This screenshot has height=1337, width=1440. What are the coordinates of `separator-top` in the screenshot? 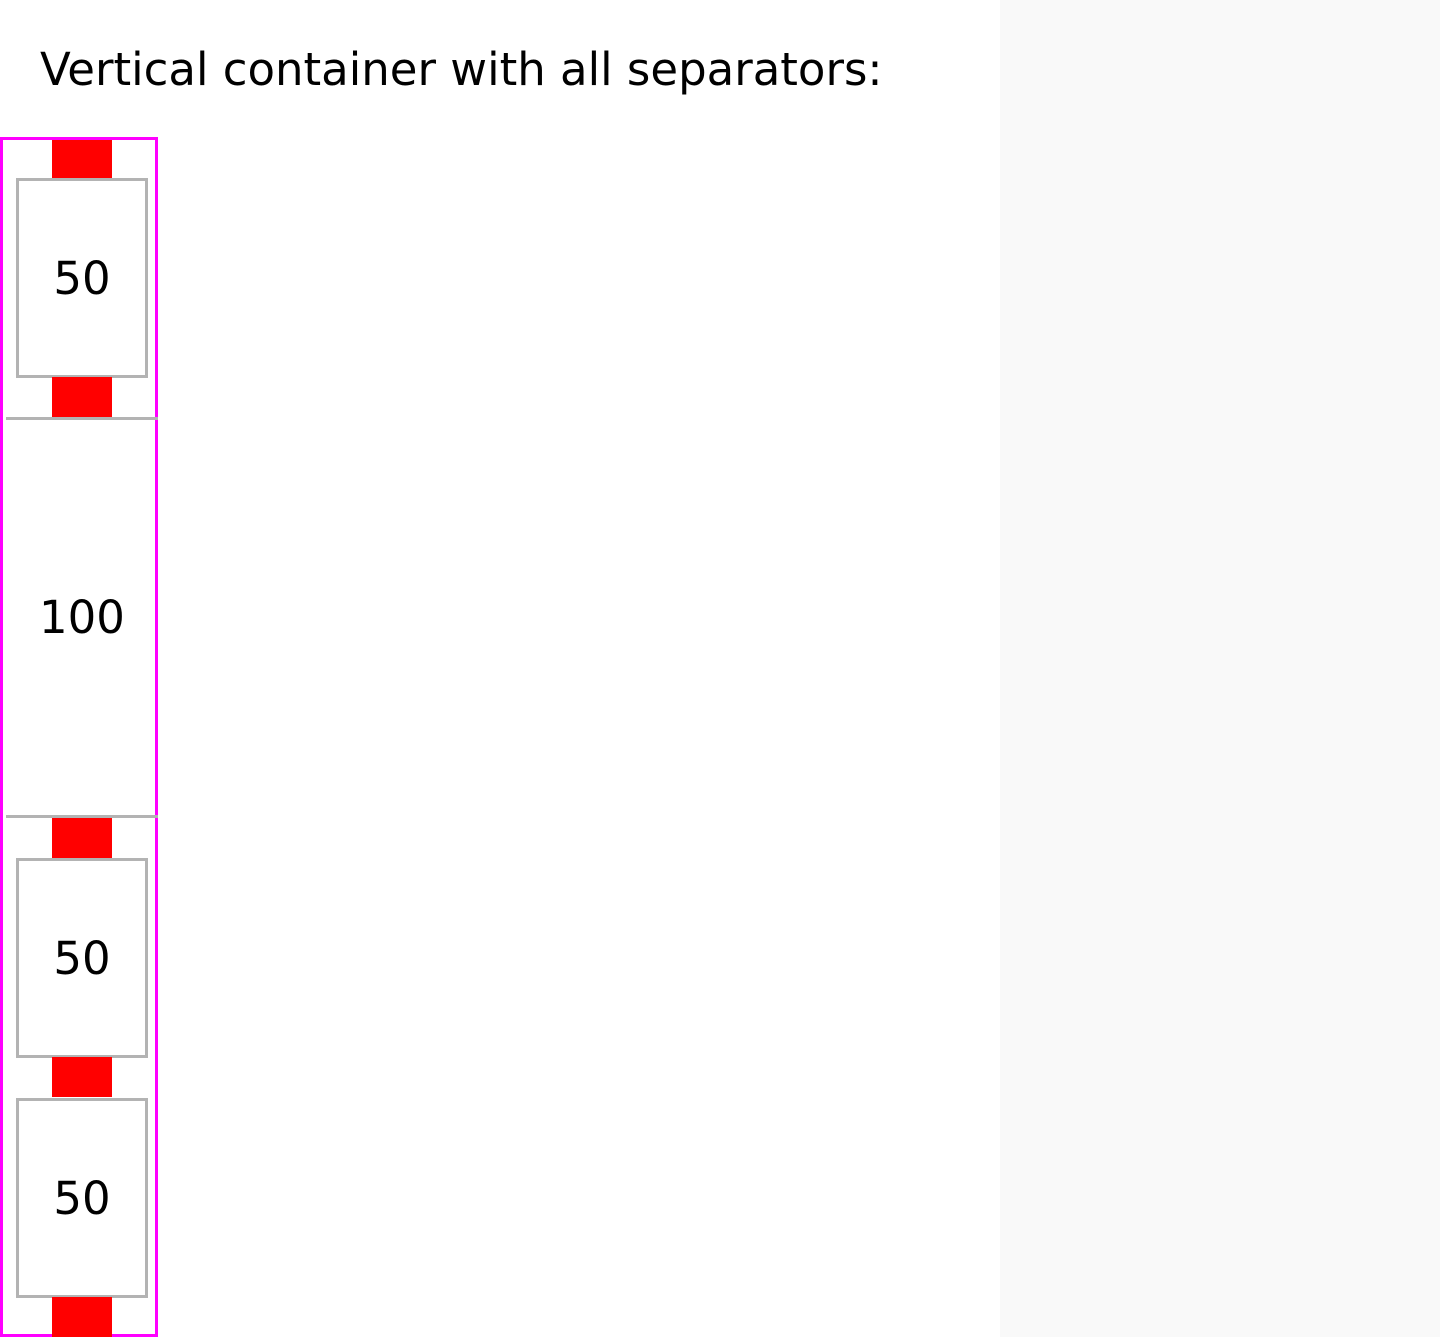 It's located at (82, 160).